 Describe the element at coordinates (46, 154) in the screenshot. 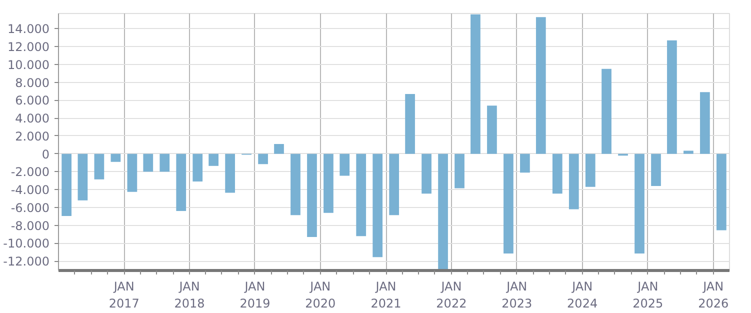

I see `y-tick-label: 0` at that location.